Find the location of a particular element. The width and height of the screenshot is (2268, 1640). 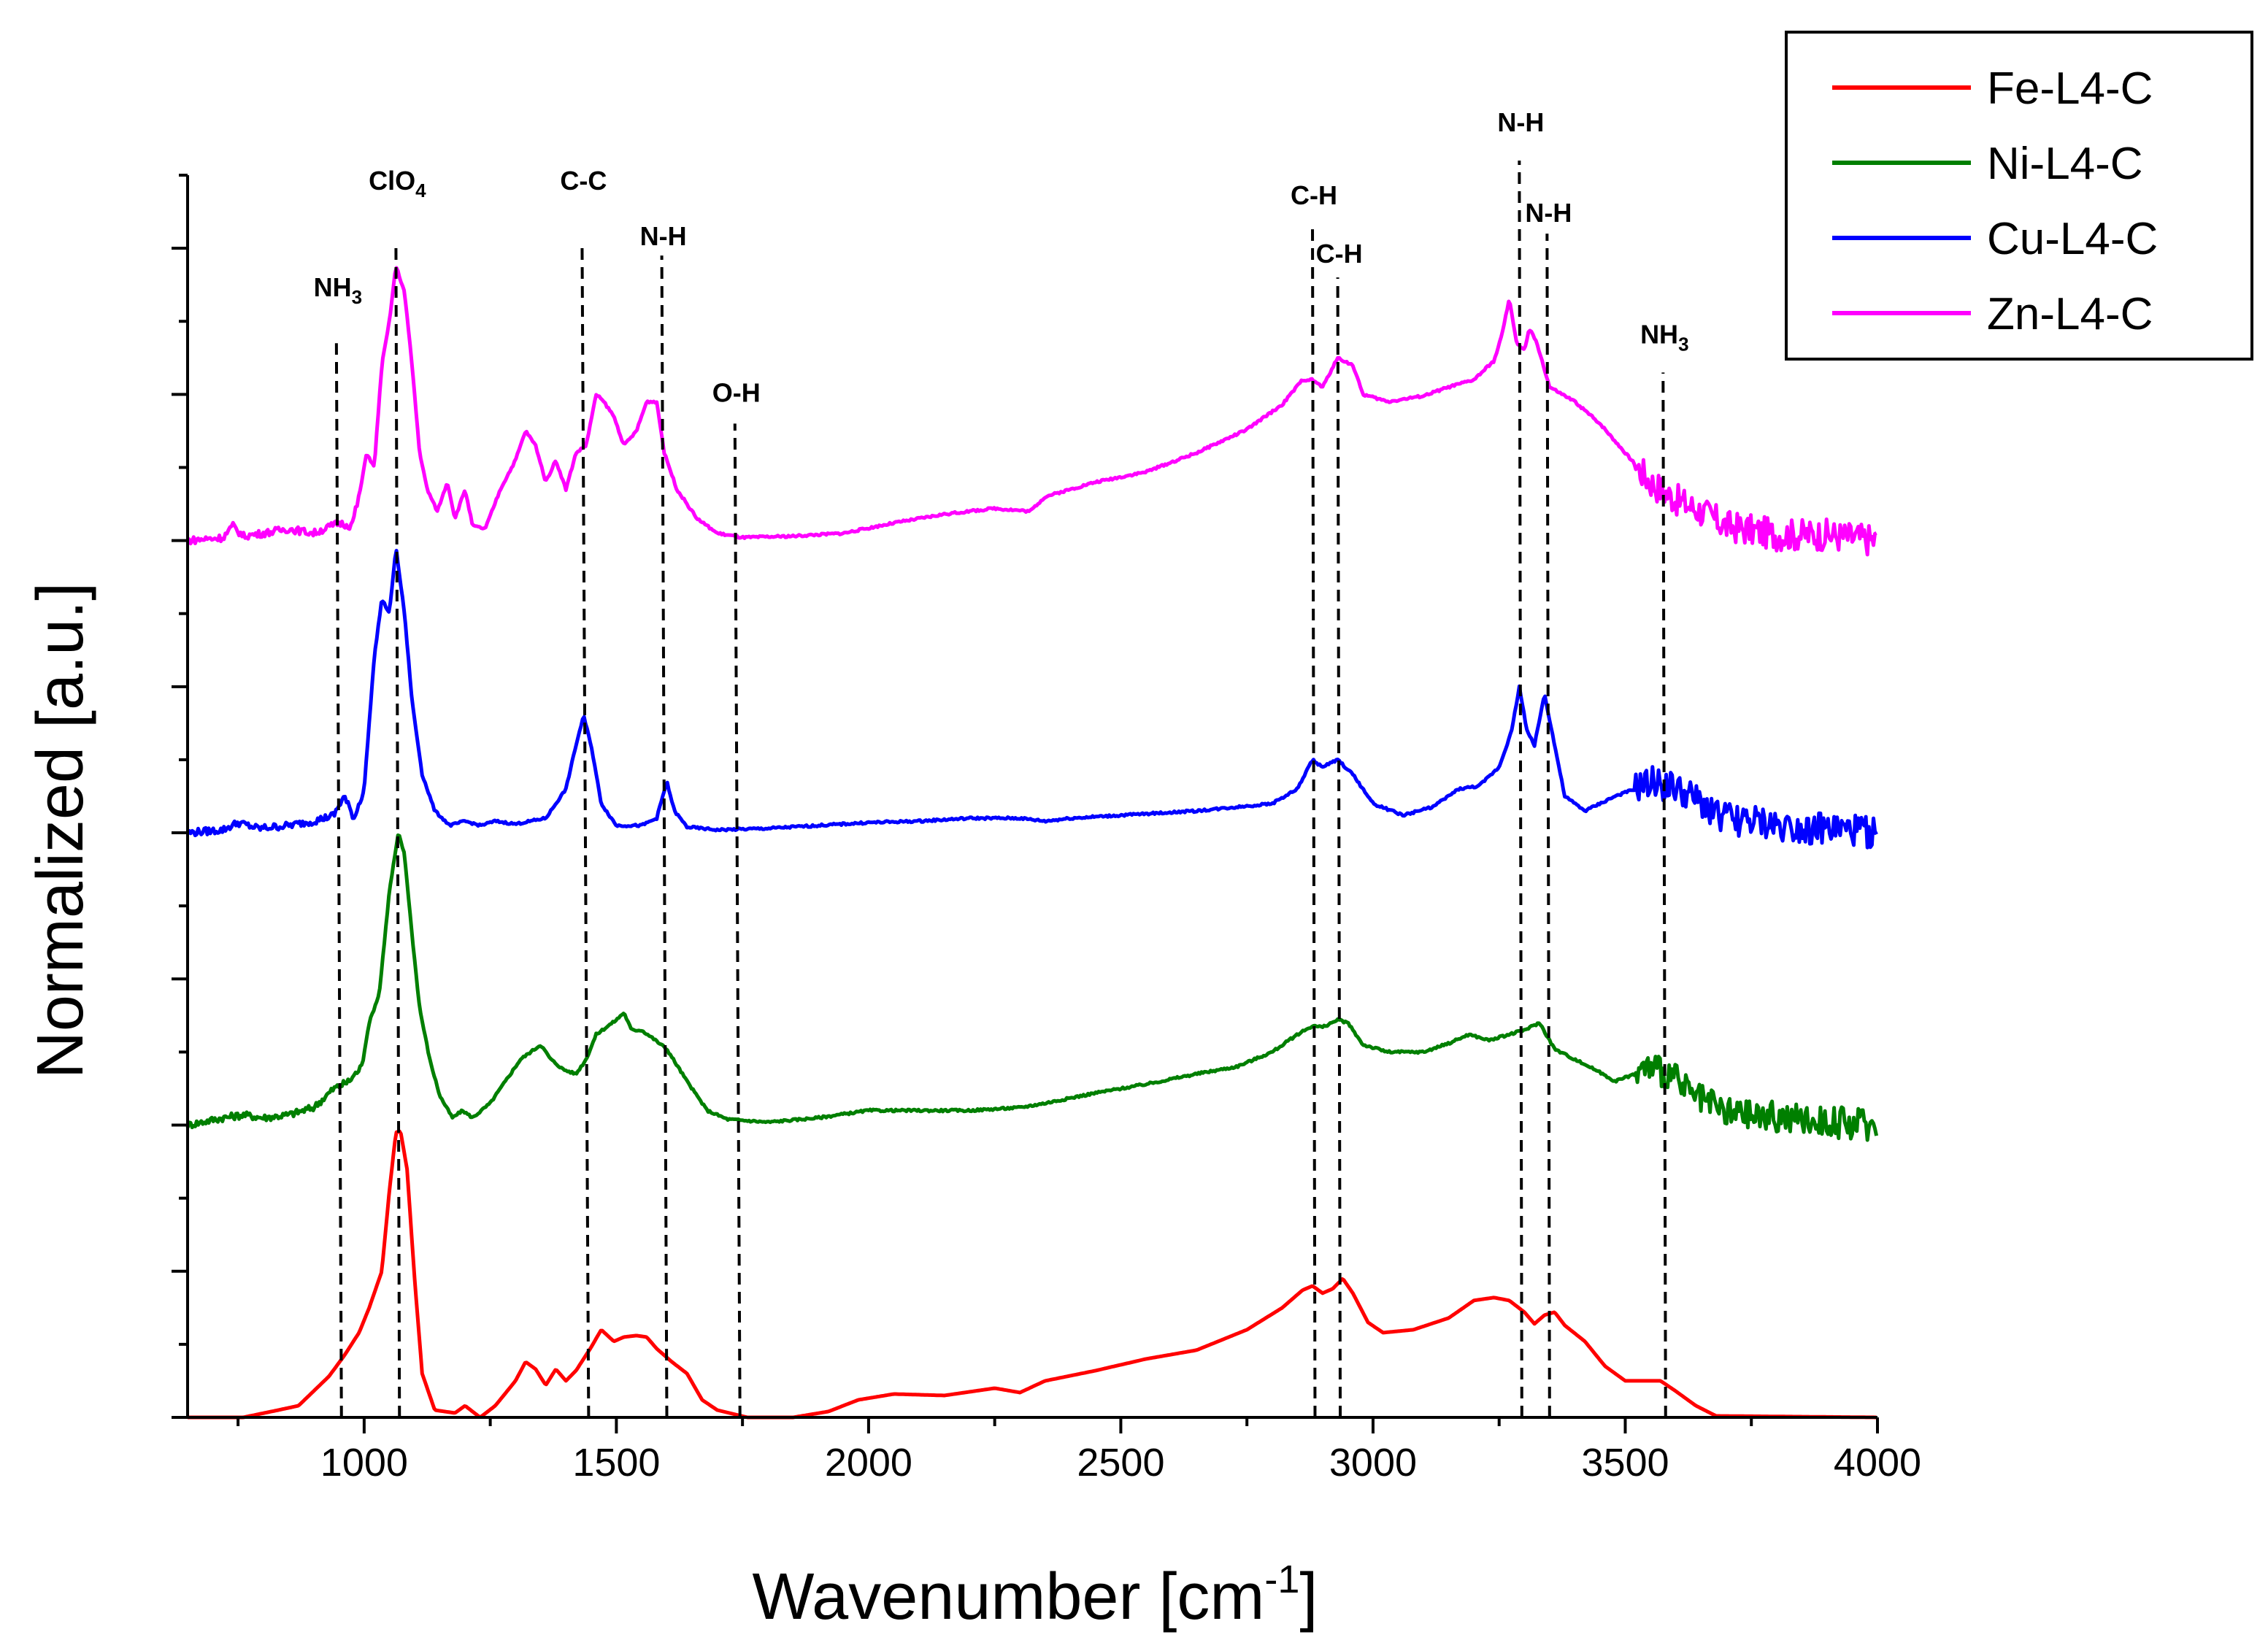

series-line-fe-l4-c is located at coordinates (1032, 1274).